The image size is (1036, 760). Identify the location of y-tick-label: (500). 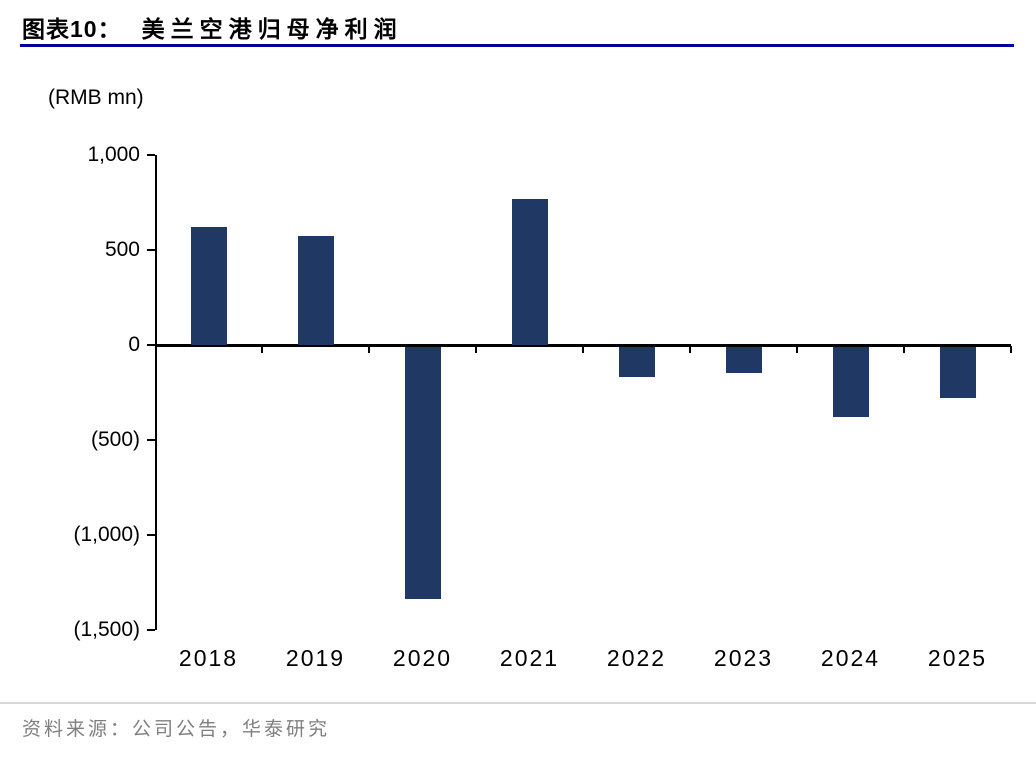
(115, 439).